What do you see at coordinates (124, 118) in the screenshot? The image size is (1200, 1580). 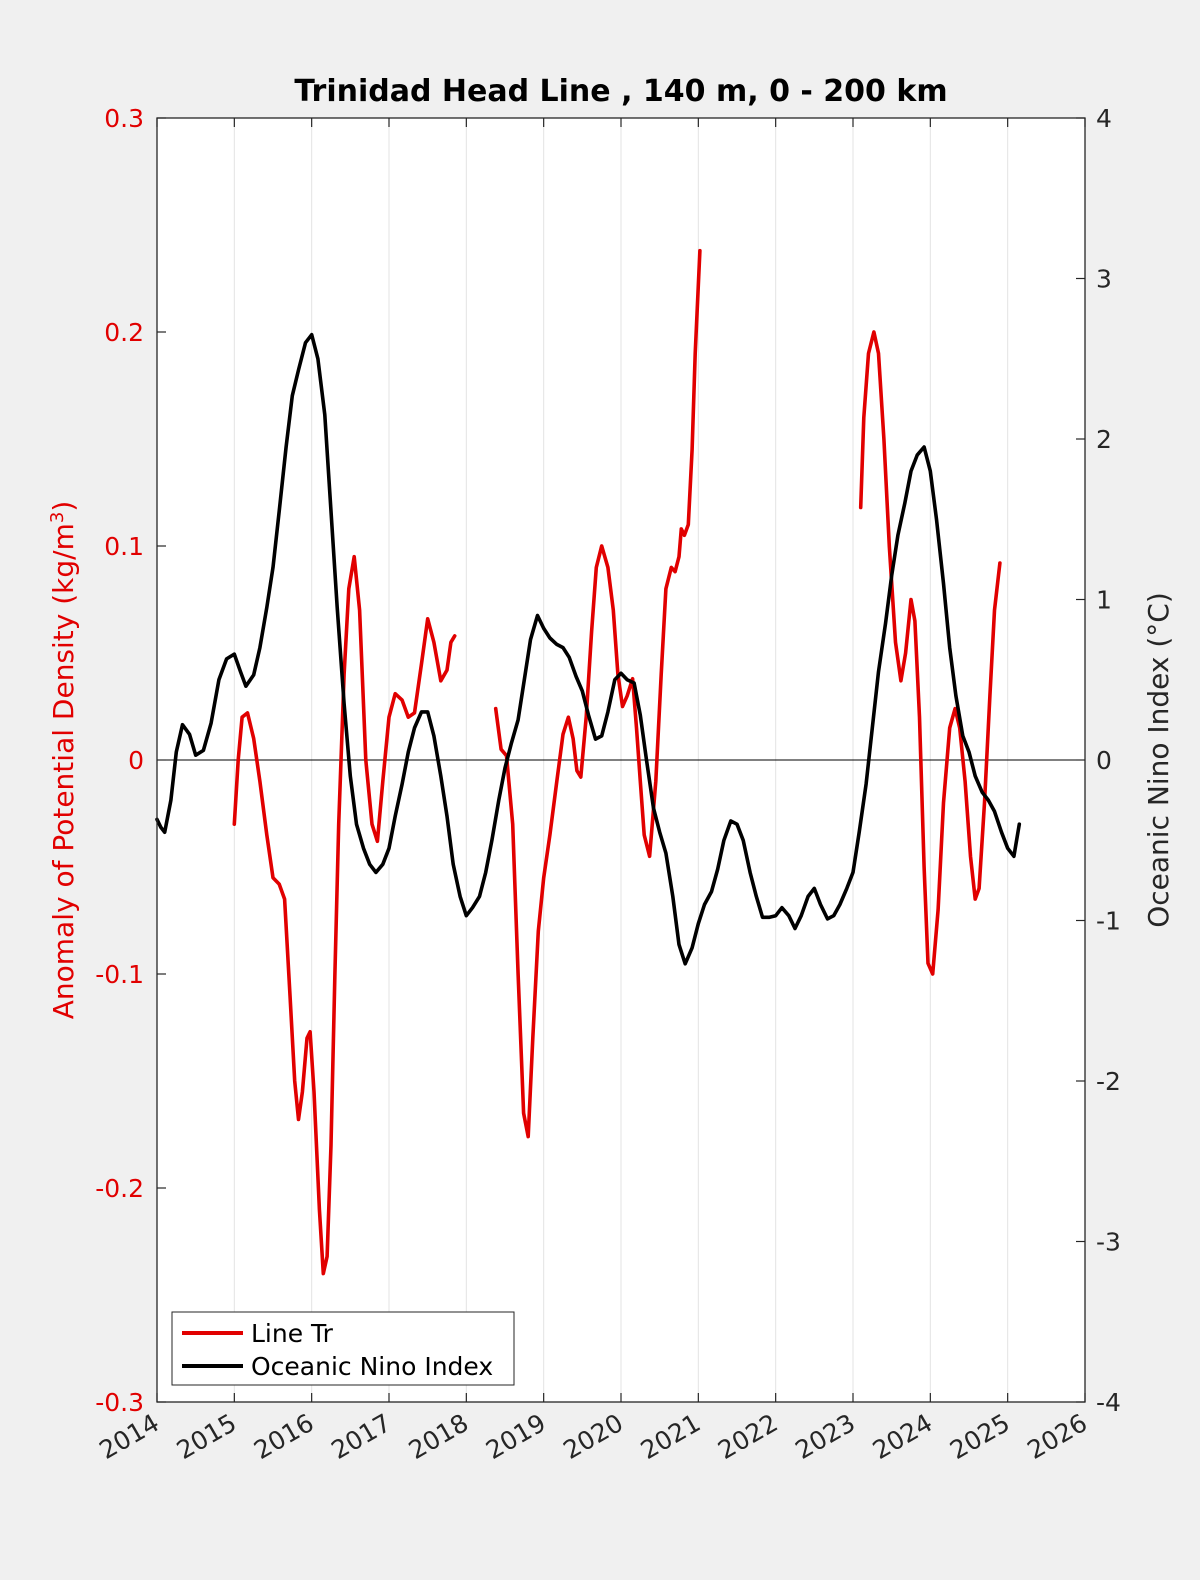 I see `left-tick-label: 0.3` at bounding box center [124, 118].